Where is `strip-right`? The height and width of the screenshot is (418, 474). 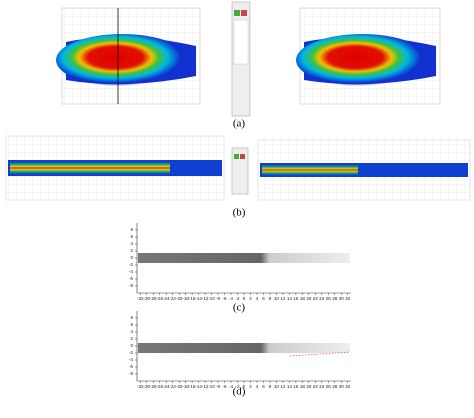
strip-right is located at coordinates (364, 170).